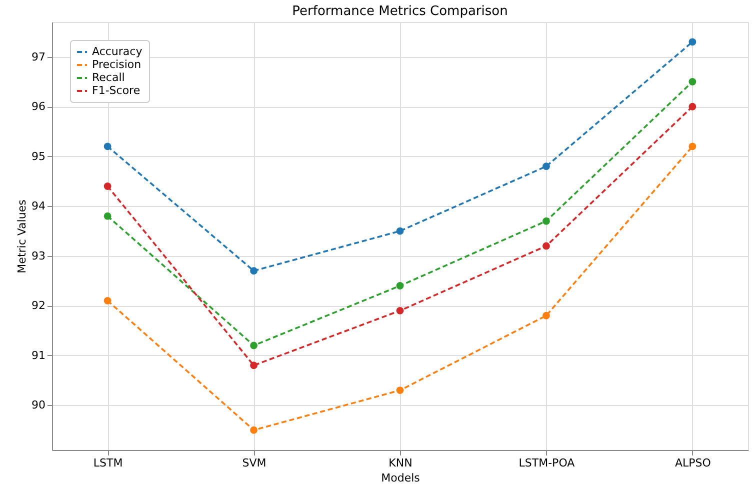 The width and height of the screenshot is (753, 488). What do you see at coordinates (117, 51) in the screenshot?
I see `legend-label: Accuracy` at bounding box center [117, 51].